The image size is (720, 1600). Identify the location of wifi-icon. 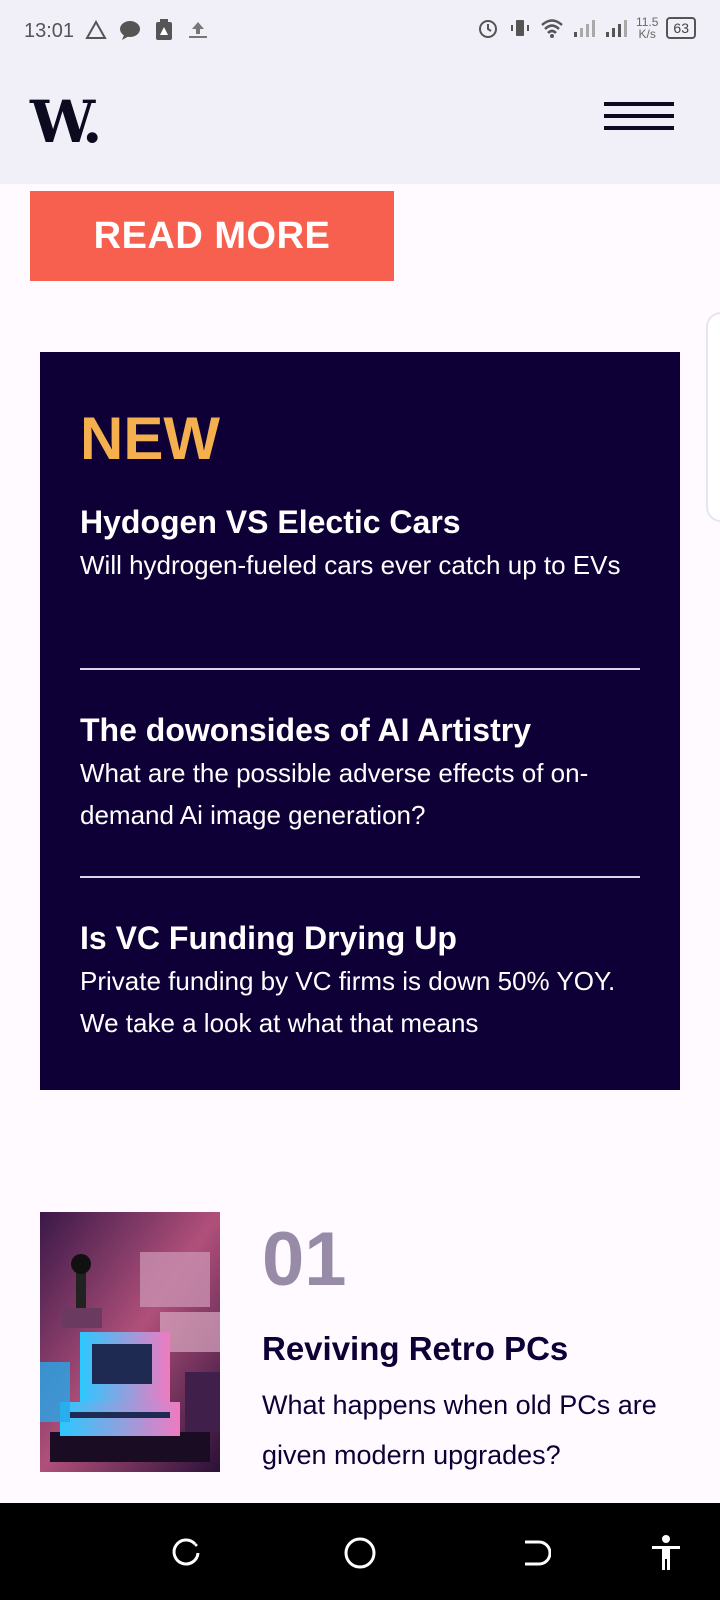
(552, 28).